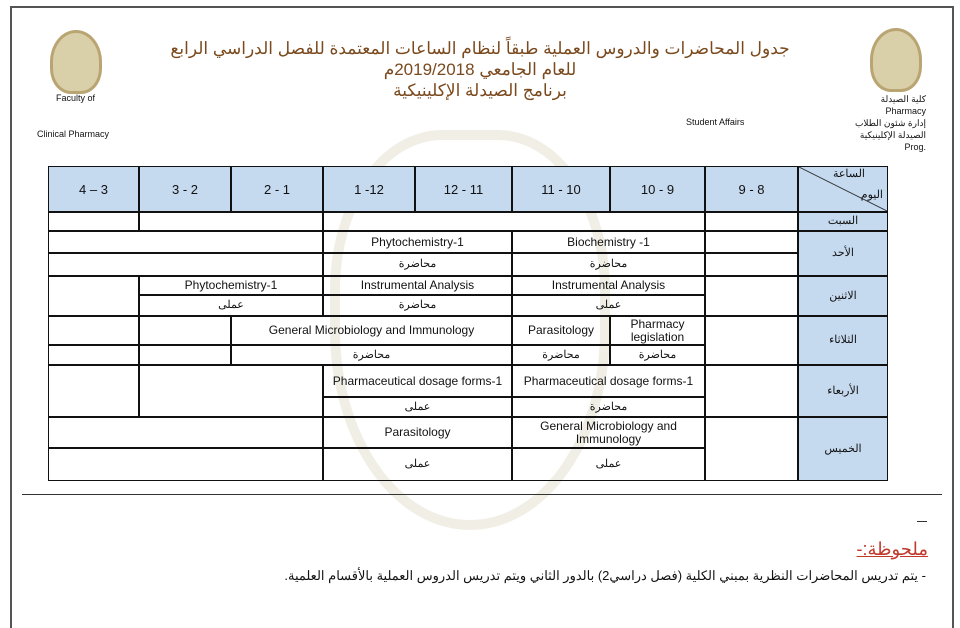 The height and width of the screenshot is (628, 960). What do you see at coordinates (561, 189) in the screenshot?
I see `hour-header: 11 - 10` at bounding box center [561, 189].